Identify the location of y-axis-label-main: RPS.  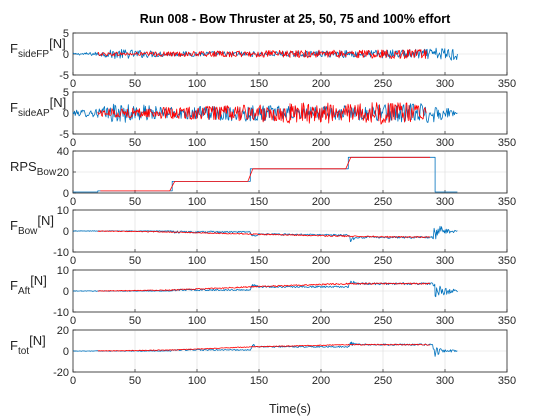
(23, 166).